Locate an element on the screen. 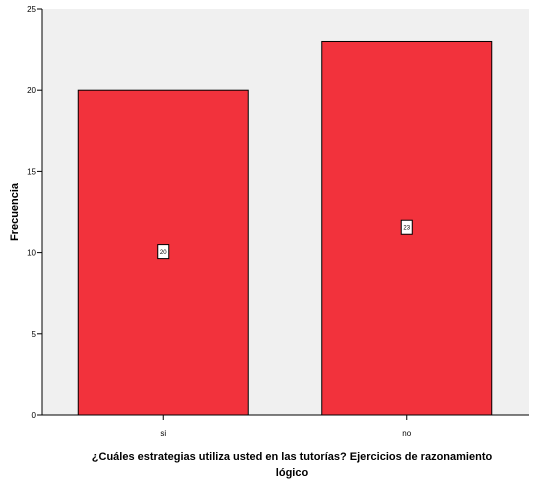 The width and height of the screenshot is (539, 483). y-tick-label: 10 is located at coordinates (31, 253).